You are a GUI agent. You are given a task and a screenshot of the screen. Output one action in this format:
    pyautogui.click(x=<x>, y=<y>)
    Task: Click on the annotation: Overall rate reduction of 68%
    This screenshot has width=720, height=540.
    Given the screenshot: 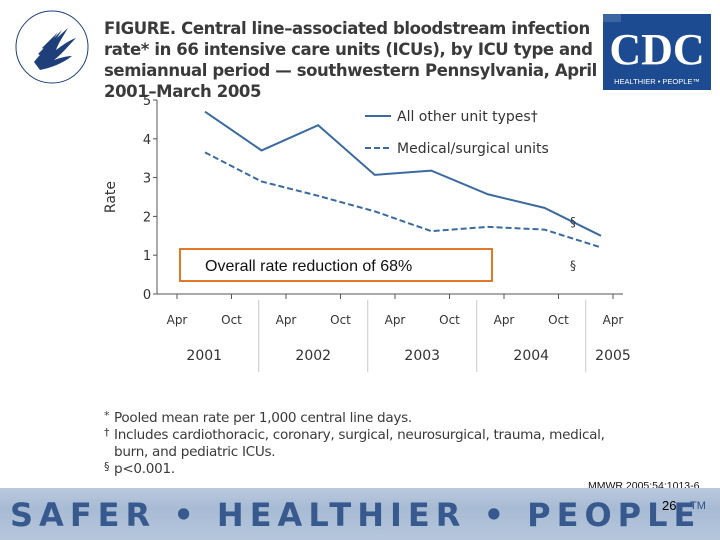 What is the action you would take?
    pyautogui.click(x=336, y=265)
    